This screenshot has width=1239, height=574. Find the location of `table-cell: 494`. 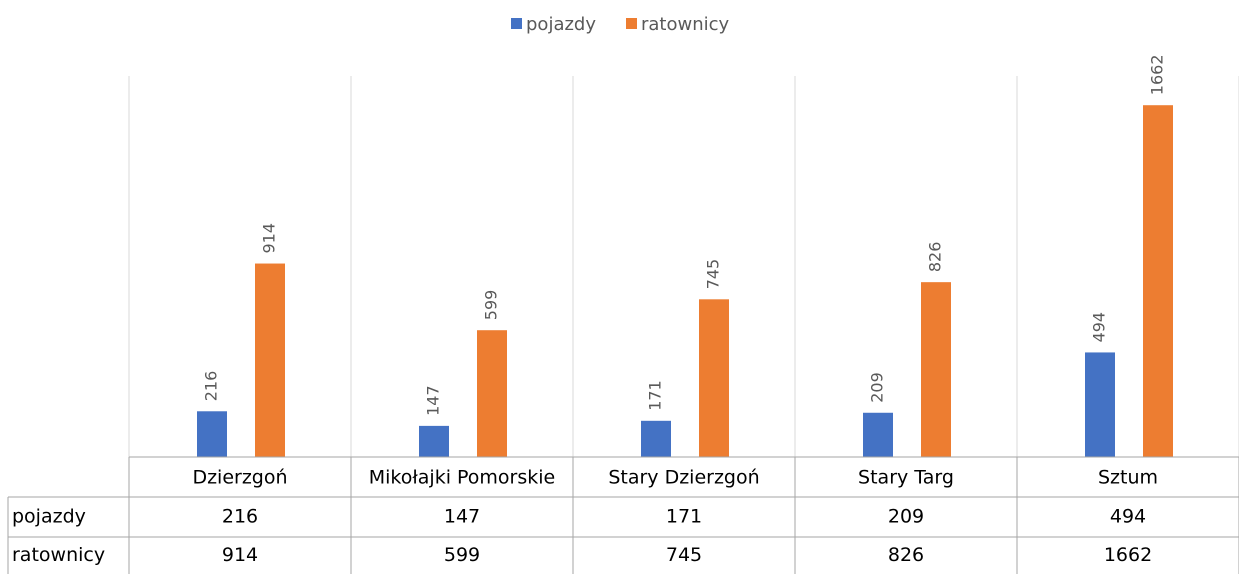

table-cell: 494 is located at coordinates (1128, 517).